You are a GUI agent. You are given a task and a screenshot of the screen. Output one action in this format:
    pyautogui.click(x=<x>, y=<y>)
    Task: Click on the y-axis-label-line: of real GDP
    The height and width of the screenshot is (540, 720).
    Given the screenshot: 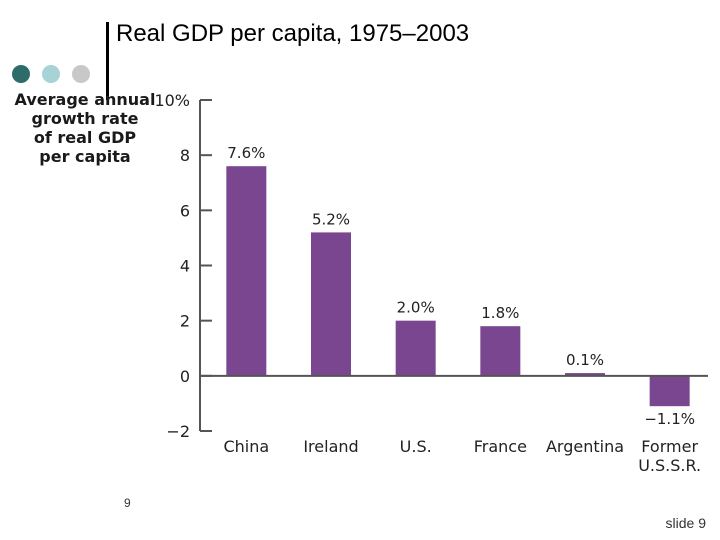 What is the action you would take?
    pyautogui.click(x=85, y=137)
    